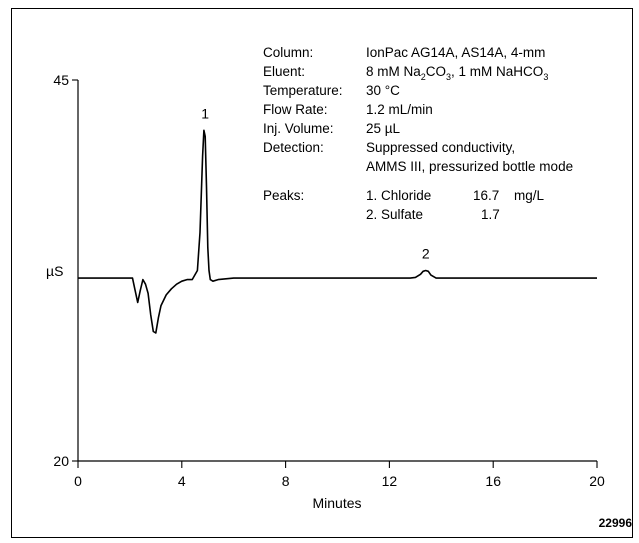 This screenshot has width=639, height=543. I want to click on peak-value: 16.7, so click(486, 195).